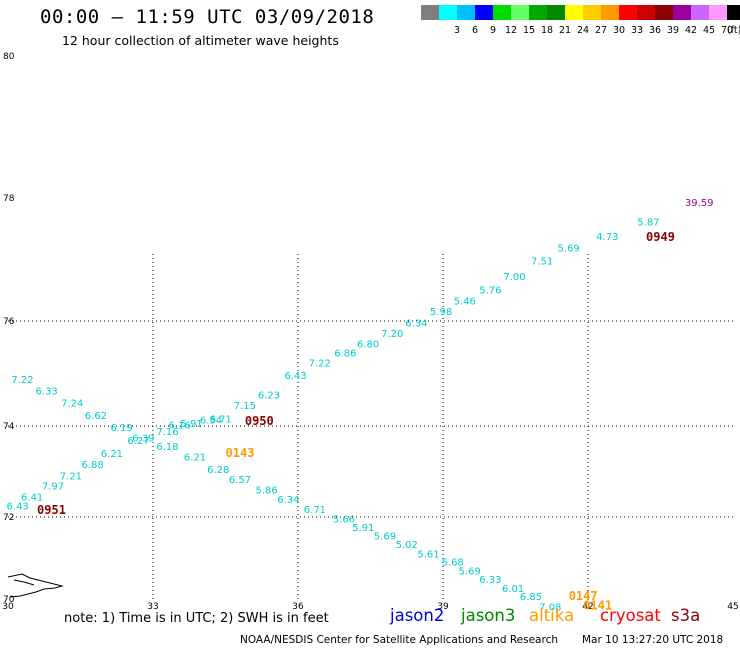 This screenshot has height=650, width=740. What do you see at coordinates (565, 30) in the screenshot?
I see `legend-label: 21` at bounding box center [565, 30].